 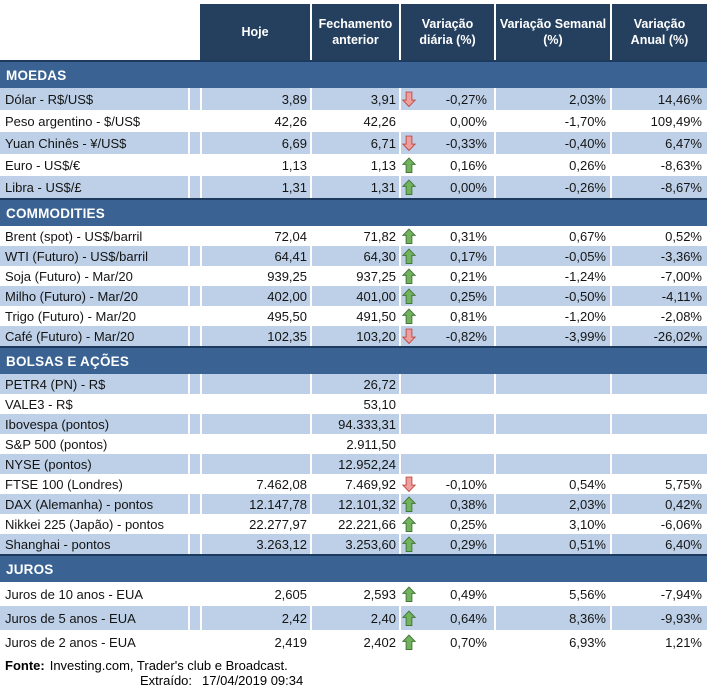 I want to click on variacao-diaria-value: -0,10%, so click(x=466, y=484).